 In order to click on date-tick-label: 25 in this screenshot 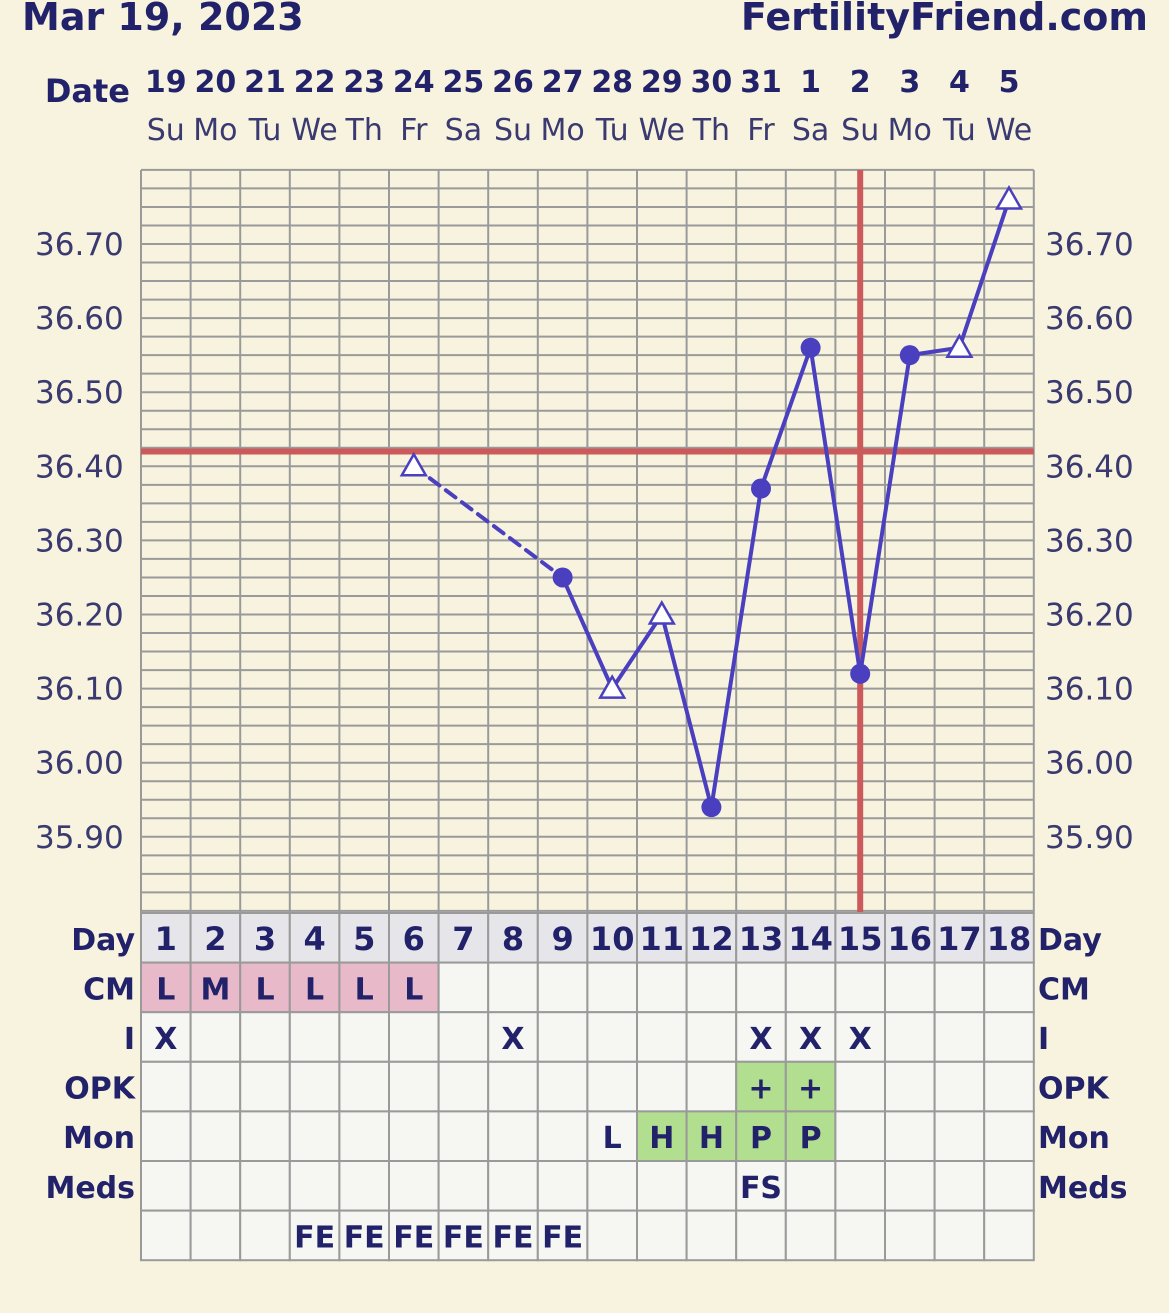, I will do `click(464, 82)`.